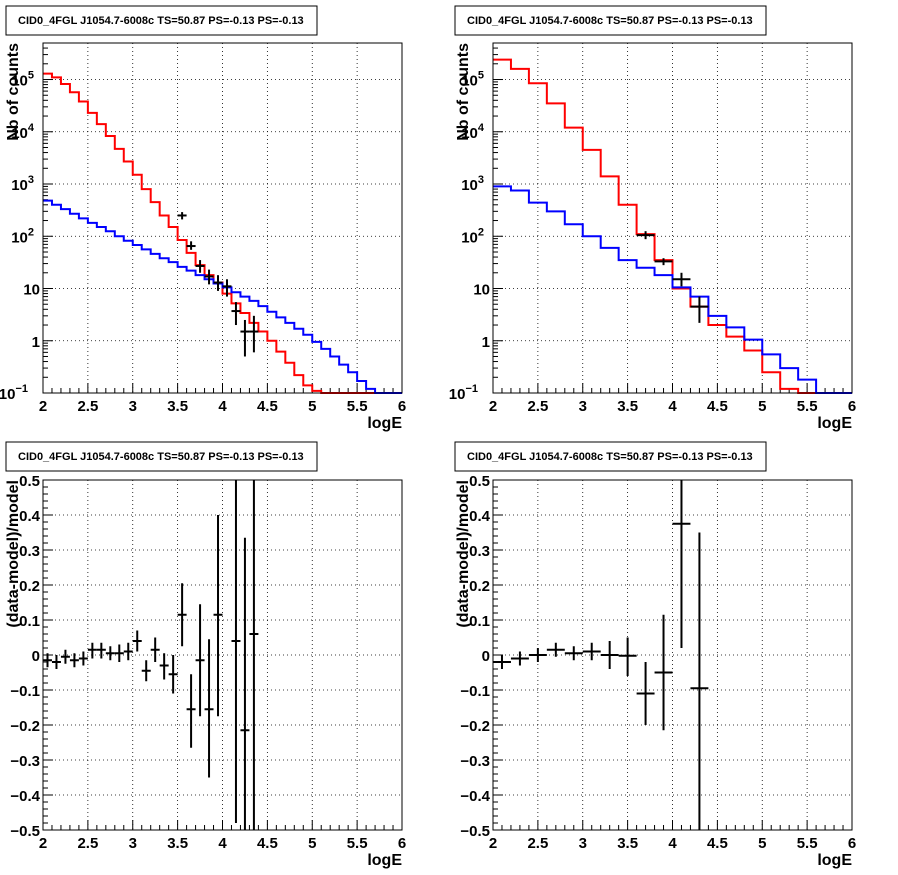 Image resolution: width=898 pixels, height=875 pixels. Describe the element at coordinates (852, 406) in the screenshot. I see `x-tick-label: 6` at that location.